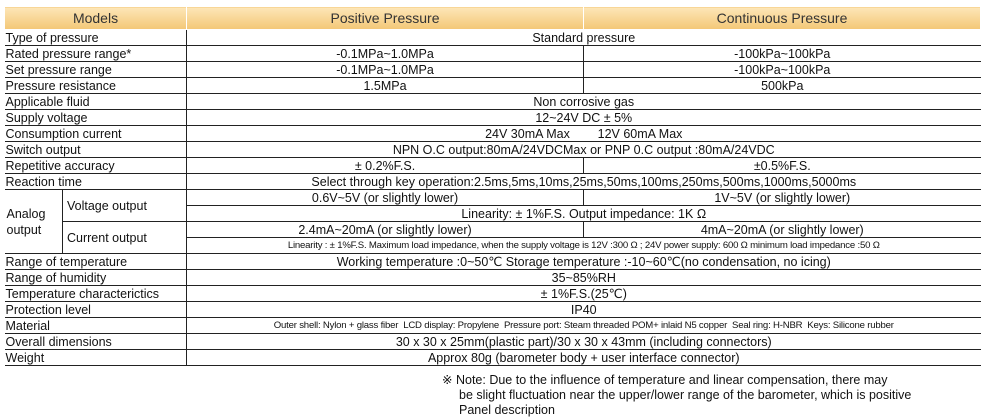 The image size is (985, 420). I want to click on row-type: Type of pressure Standard pressure, so click(492, 37).